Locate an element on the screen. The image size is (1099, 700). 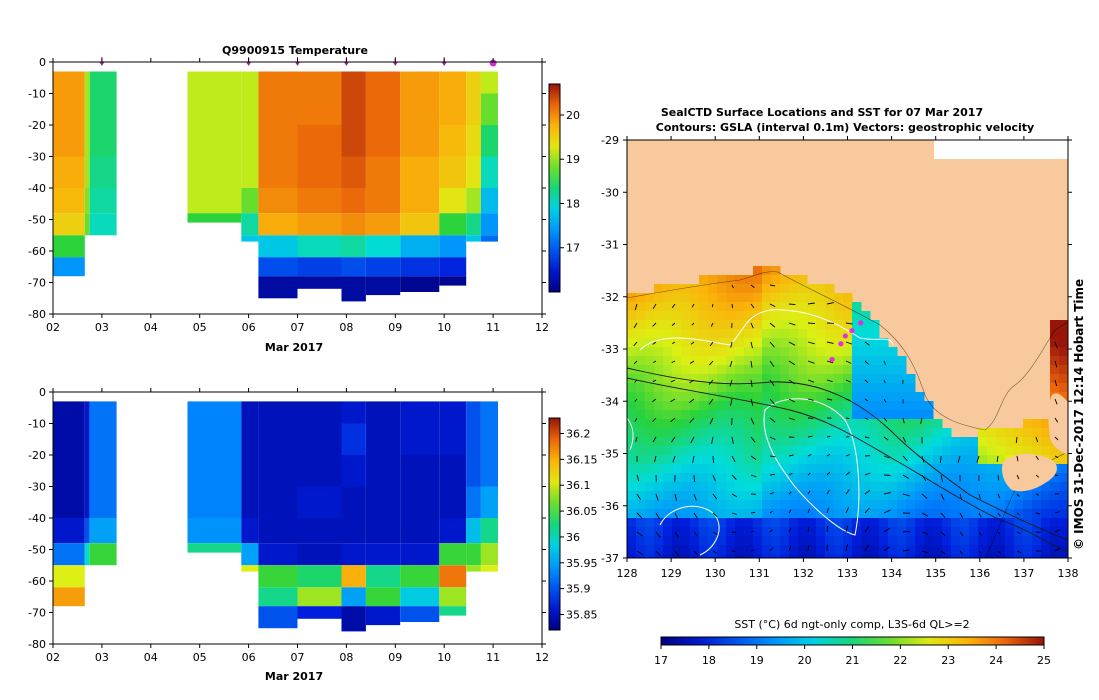
coastal-land is located at coordinates (1035, 442).